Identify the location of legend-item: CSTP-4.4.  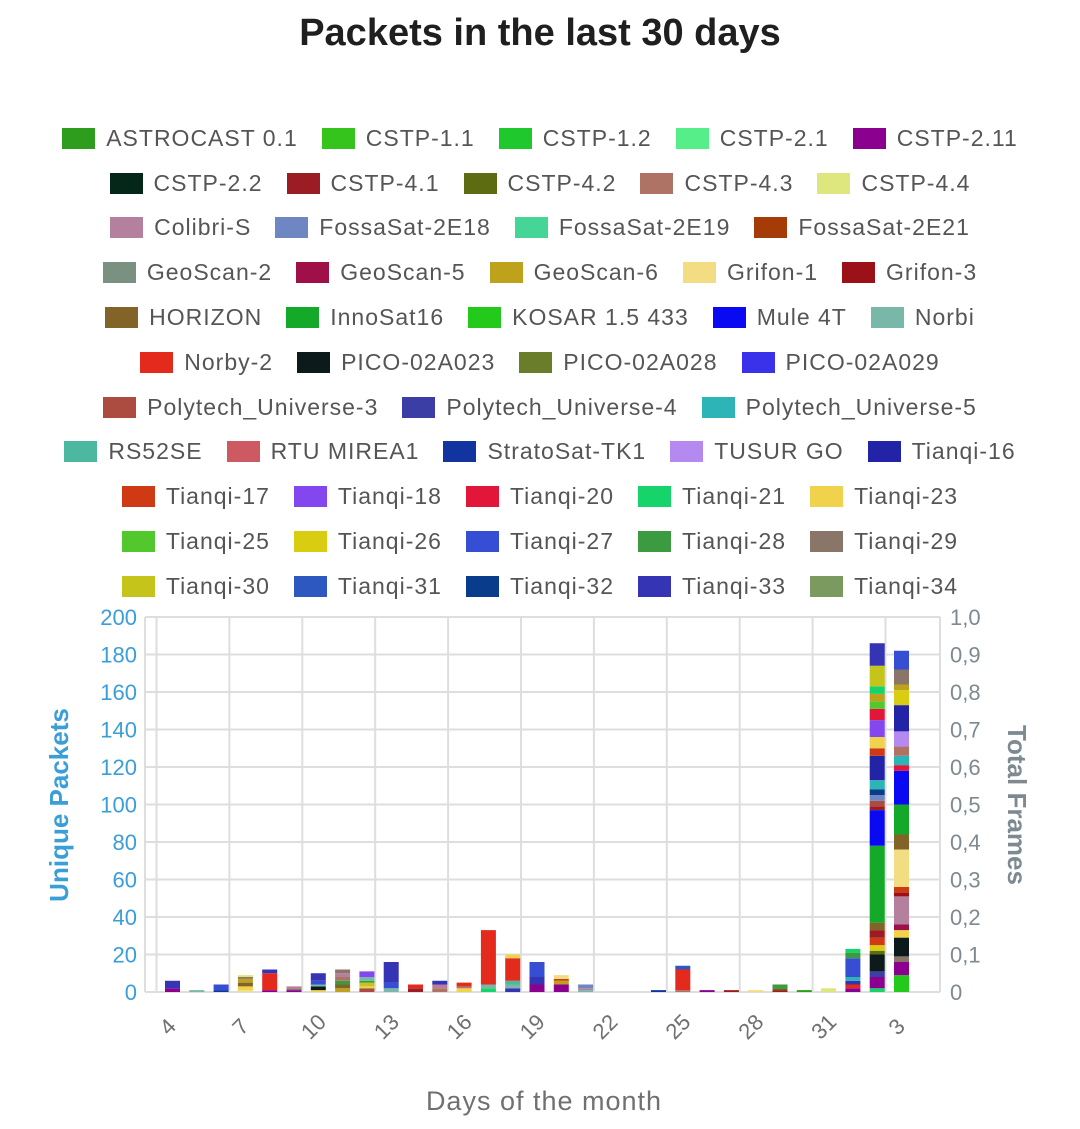
(893, 183).